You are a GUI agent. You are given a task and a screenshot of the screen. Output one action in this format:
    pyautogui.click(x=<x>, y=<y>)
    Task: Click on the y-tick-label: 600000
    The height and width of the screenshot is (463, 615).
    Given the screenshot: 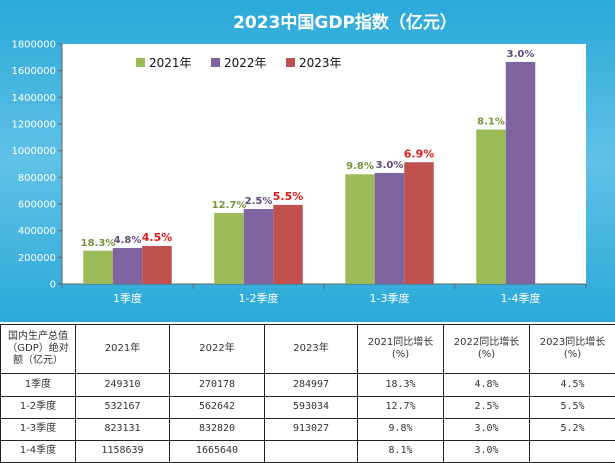 What is the action you would take?
    pyautogui.click(x=37, y=205)
    